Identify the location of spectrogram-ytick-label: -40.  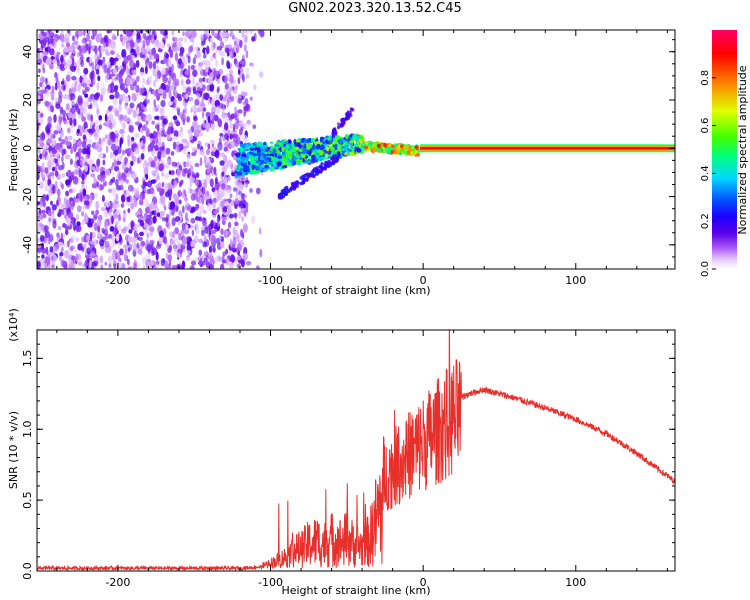
(27, 245).